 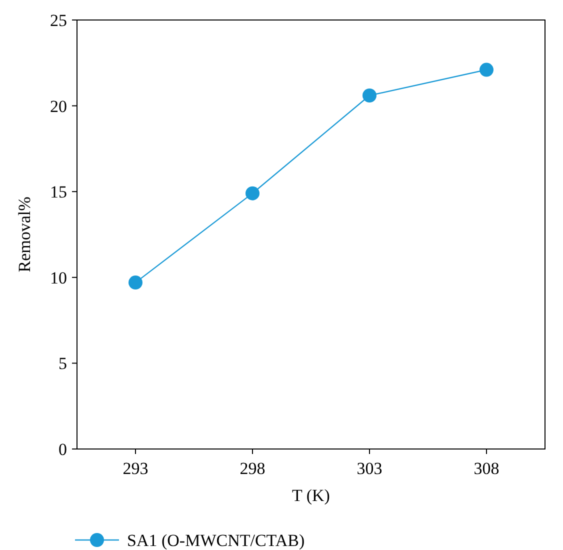 What do you see at coordinates (58, 20) in the screenshot?
I see `y-tick-label: 25` at bounding box center [58, 20].